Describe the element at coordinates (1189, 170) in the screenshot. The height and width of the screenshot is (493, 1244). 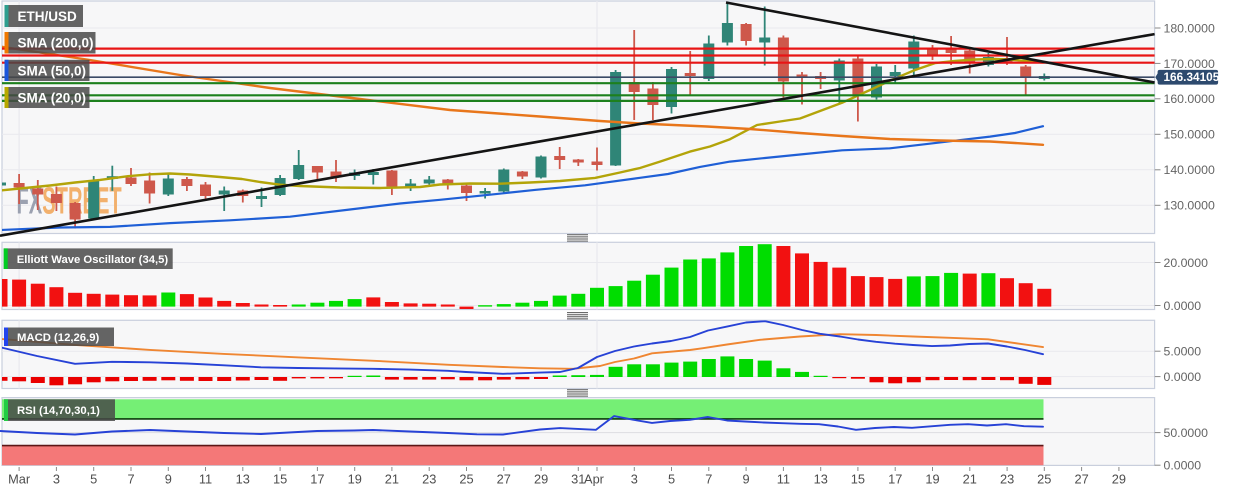
I see `svg-text: 140.0000` at that location.